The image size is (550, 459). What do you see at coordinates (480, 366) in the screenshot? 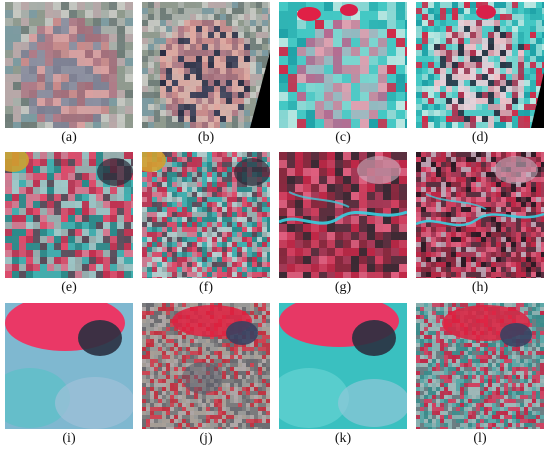
I see `satellite-image-l` at bounding box center [480, 366].